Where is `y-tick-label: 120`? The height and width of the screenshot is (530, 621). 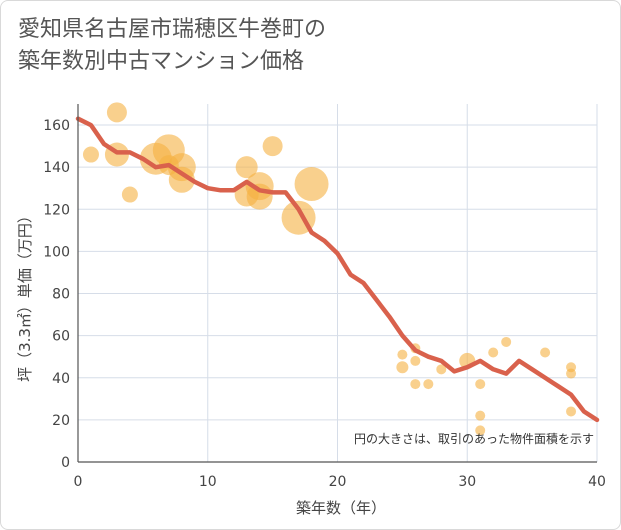
y-tick-label: 120 is located at coordinates (56, 210).